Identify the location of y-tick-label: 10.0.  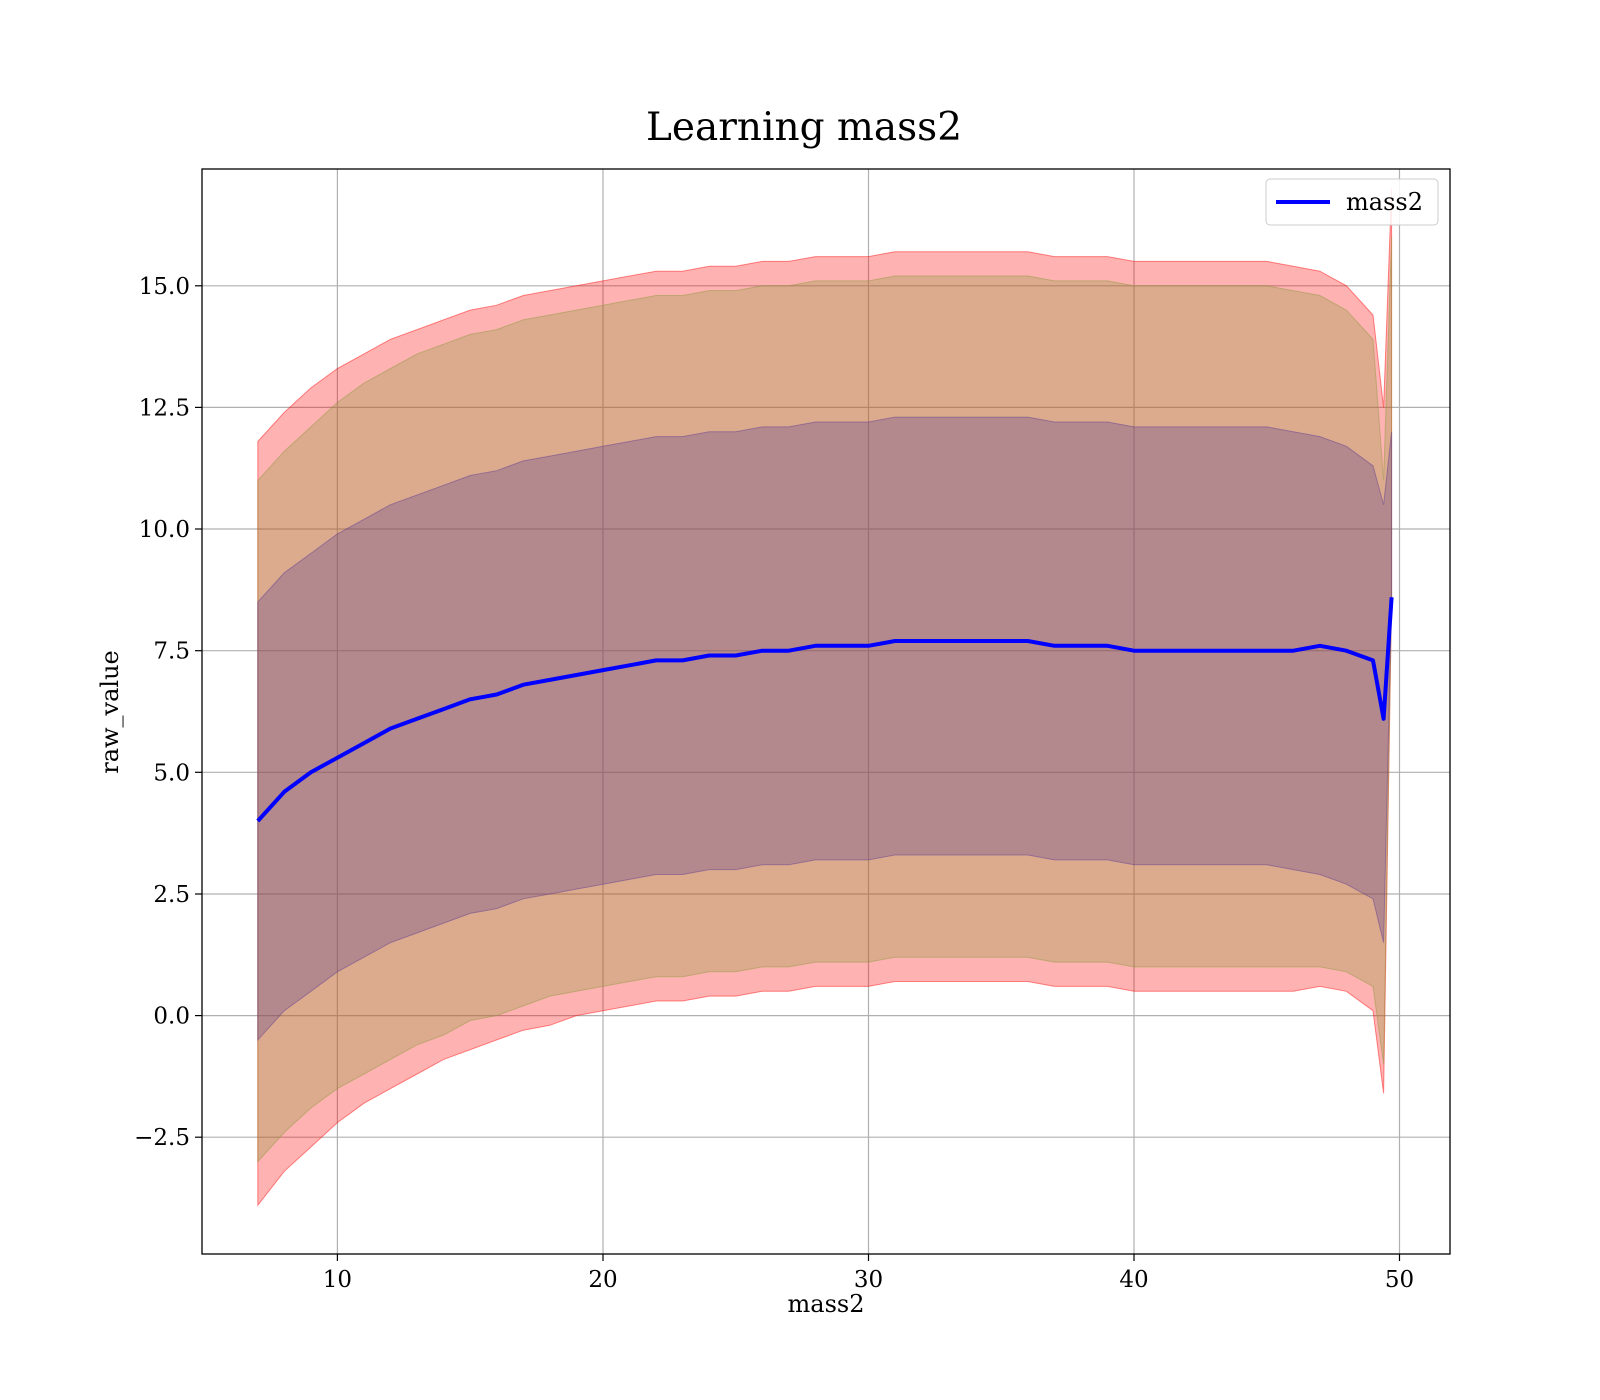
(164, 530).